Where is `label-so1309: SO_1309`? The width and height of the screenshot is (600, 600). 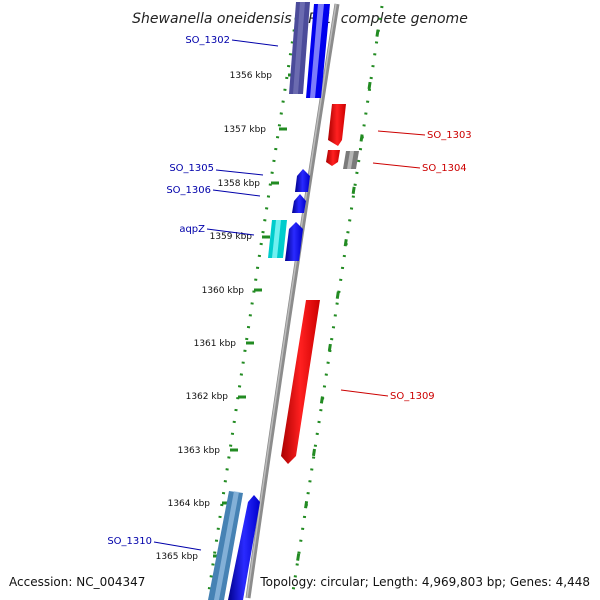
label-so1309: SO_1309 is located at coordinates (412, 396).